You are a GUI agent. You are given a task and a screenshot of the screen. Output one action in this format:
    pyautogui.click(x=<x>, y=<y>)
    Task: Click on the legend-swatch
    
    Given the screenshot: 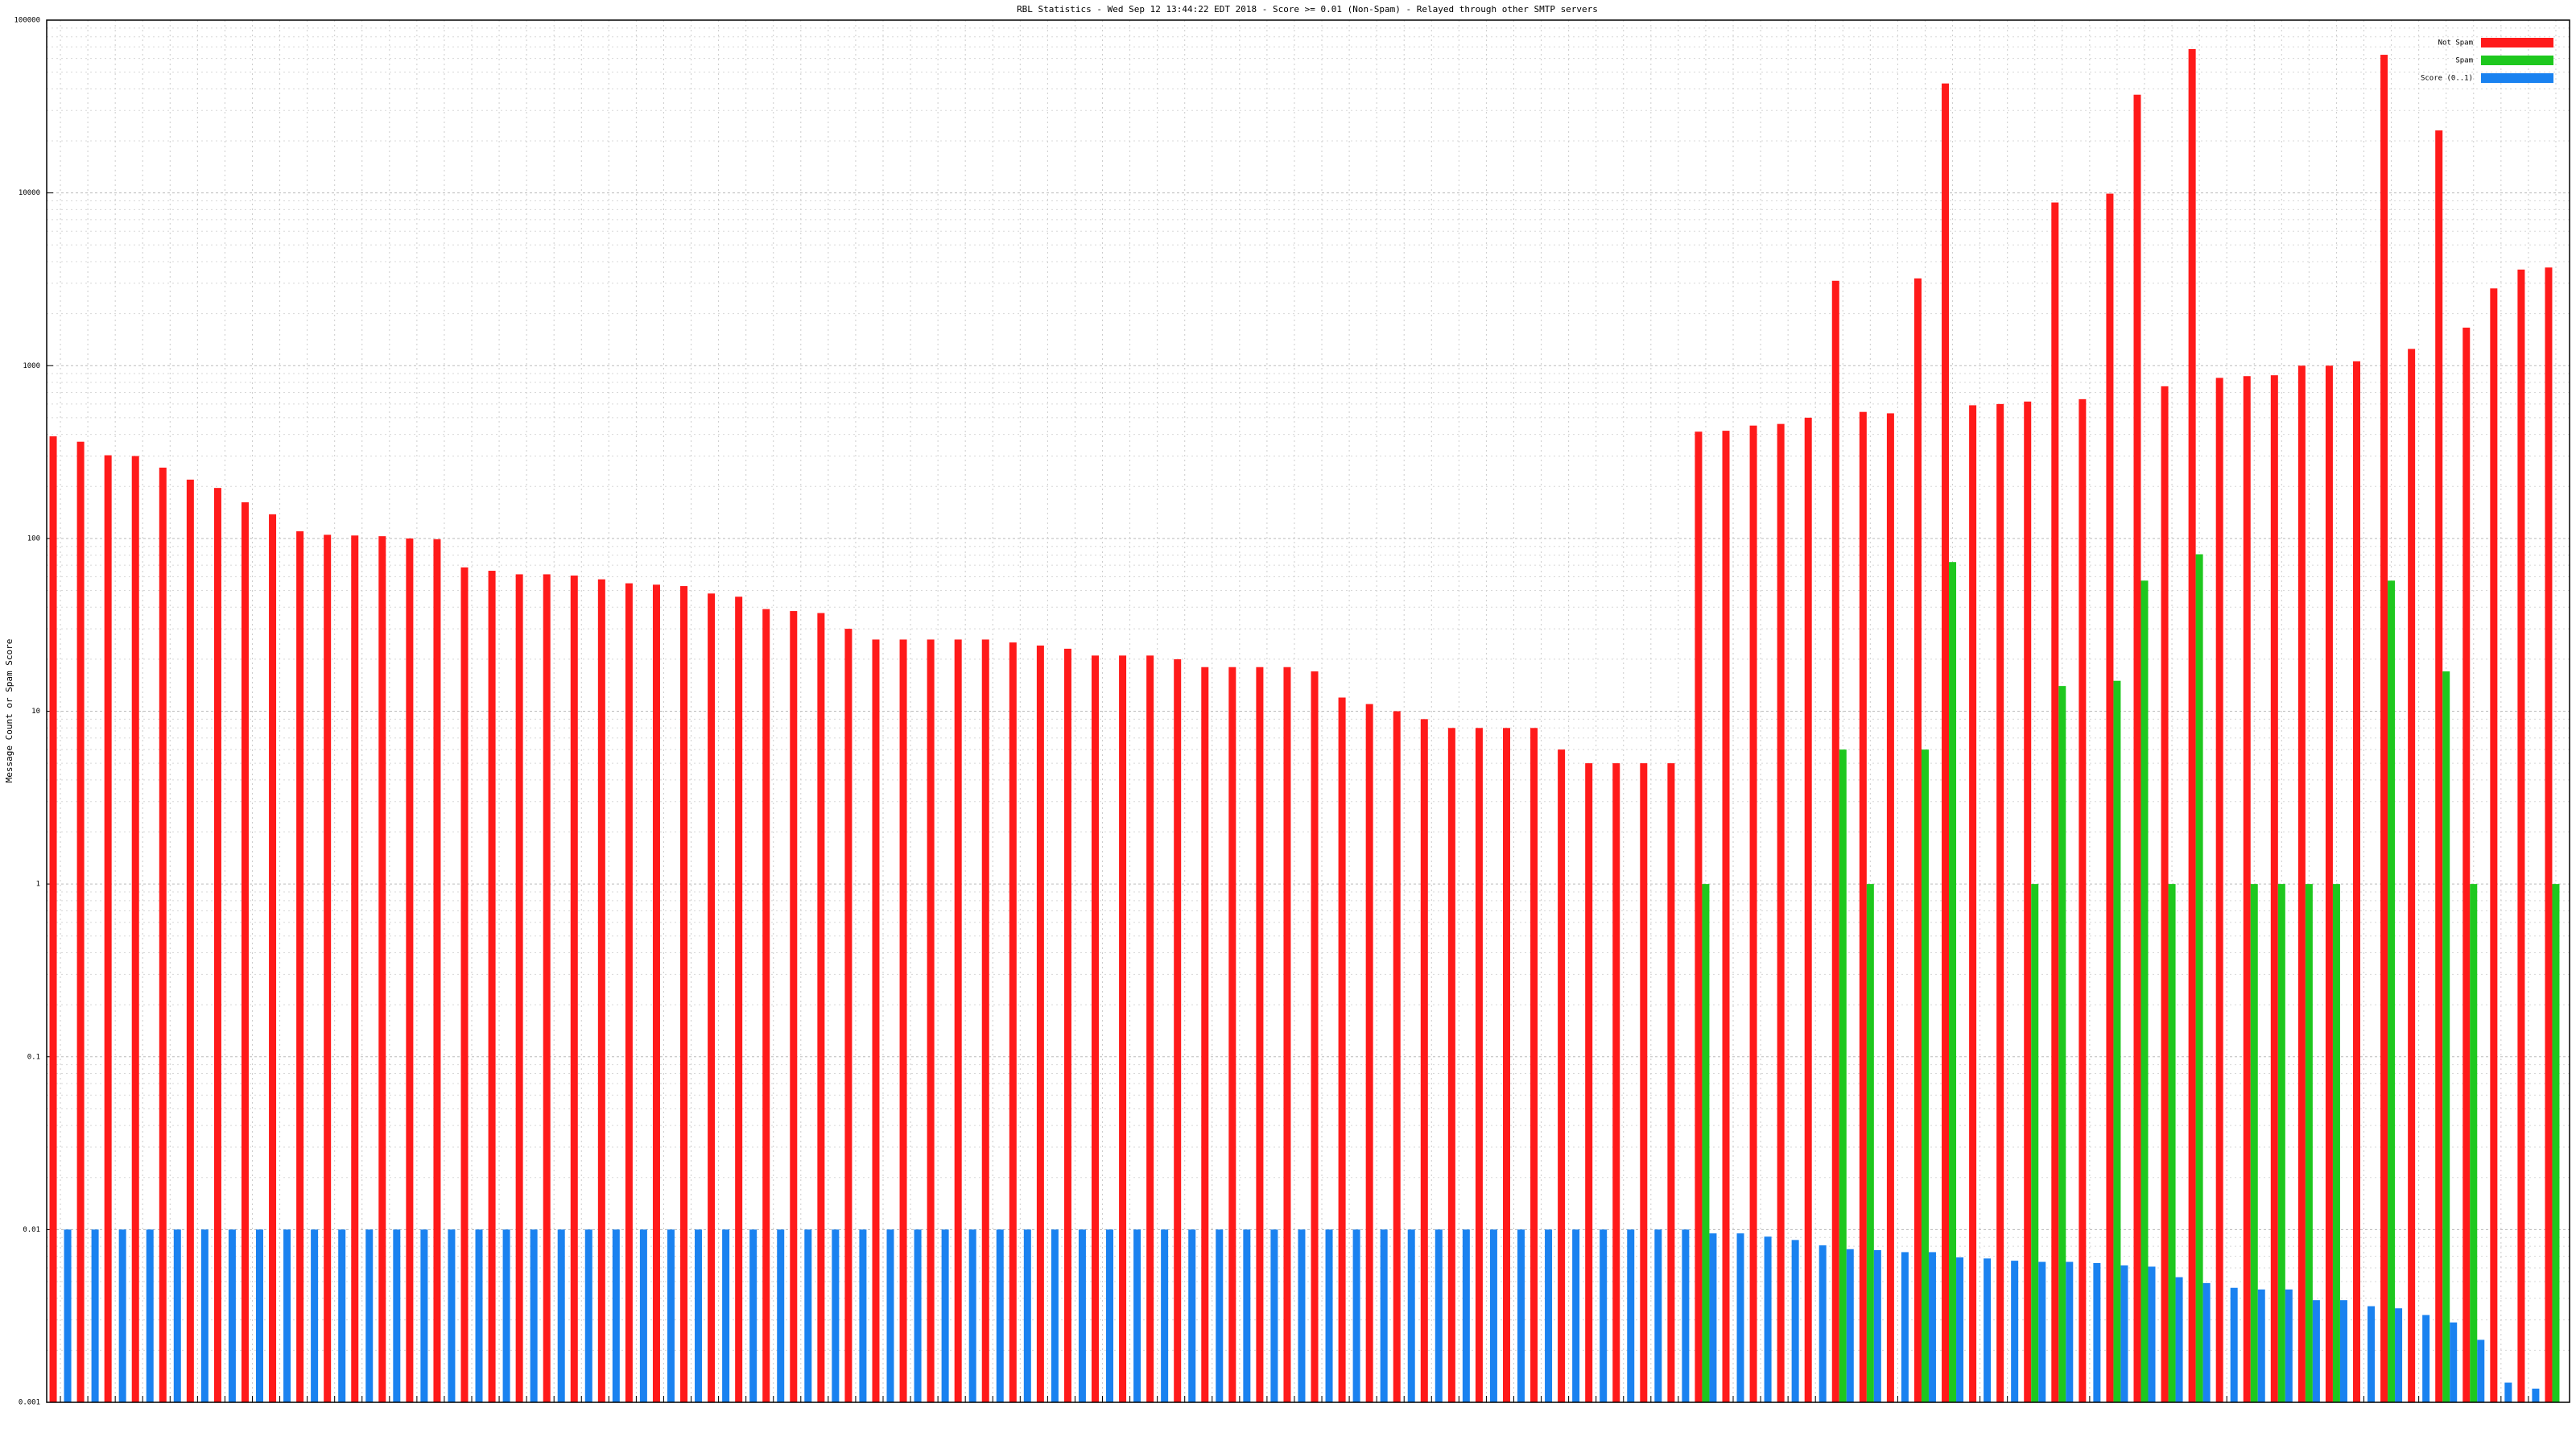 What is the action you would take?
    pyautogui.click(x=2517, y=60)
    